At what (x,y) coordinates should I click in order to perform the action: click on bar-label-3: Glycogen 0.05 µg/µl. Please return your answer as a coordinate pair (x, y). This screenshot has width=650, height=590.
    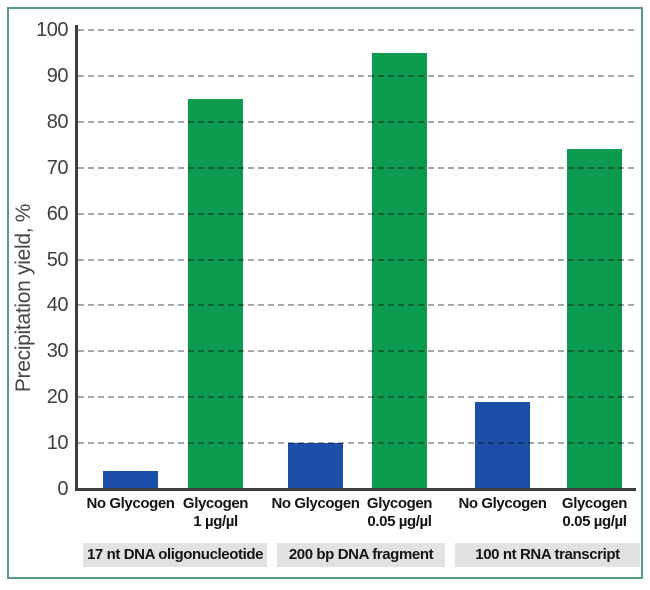
    Looking at the image, I should click on (400, 513).